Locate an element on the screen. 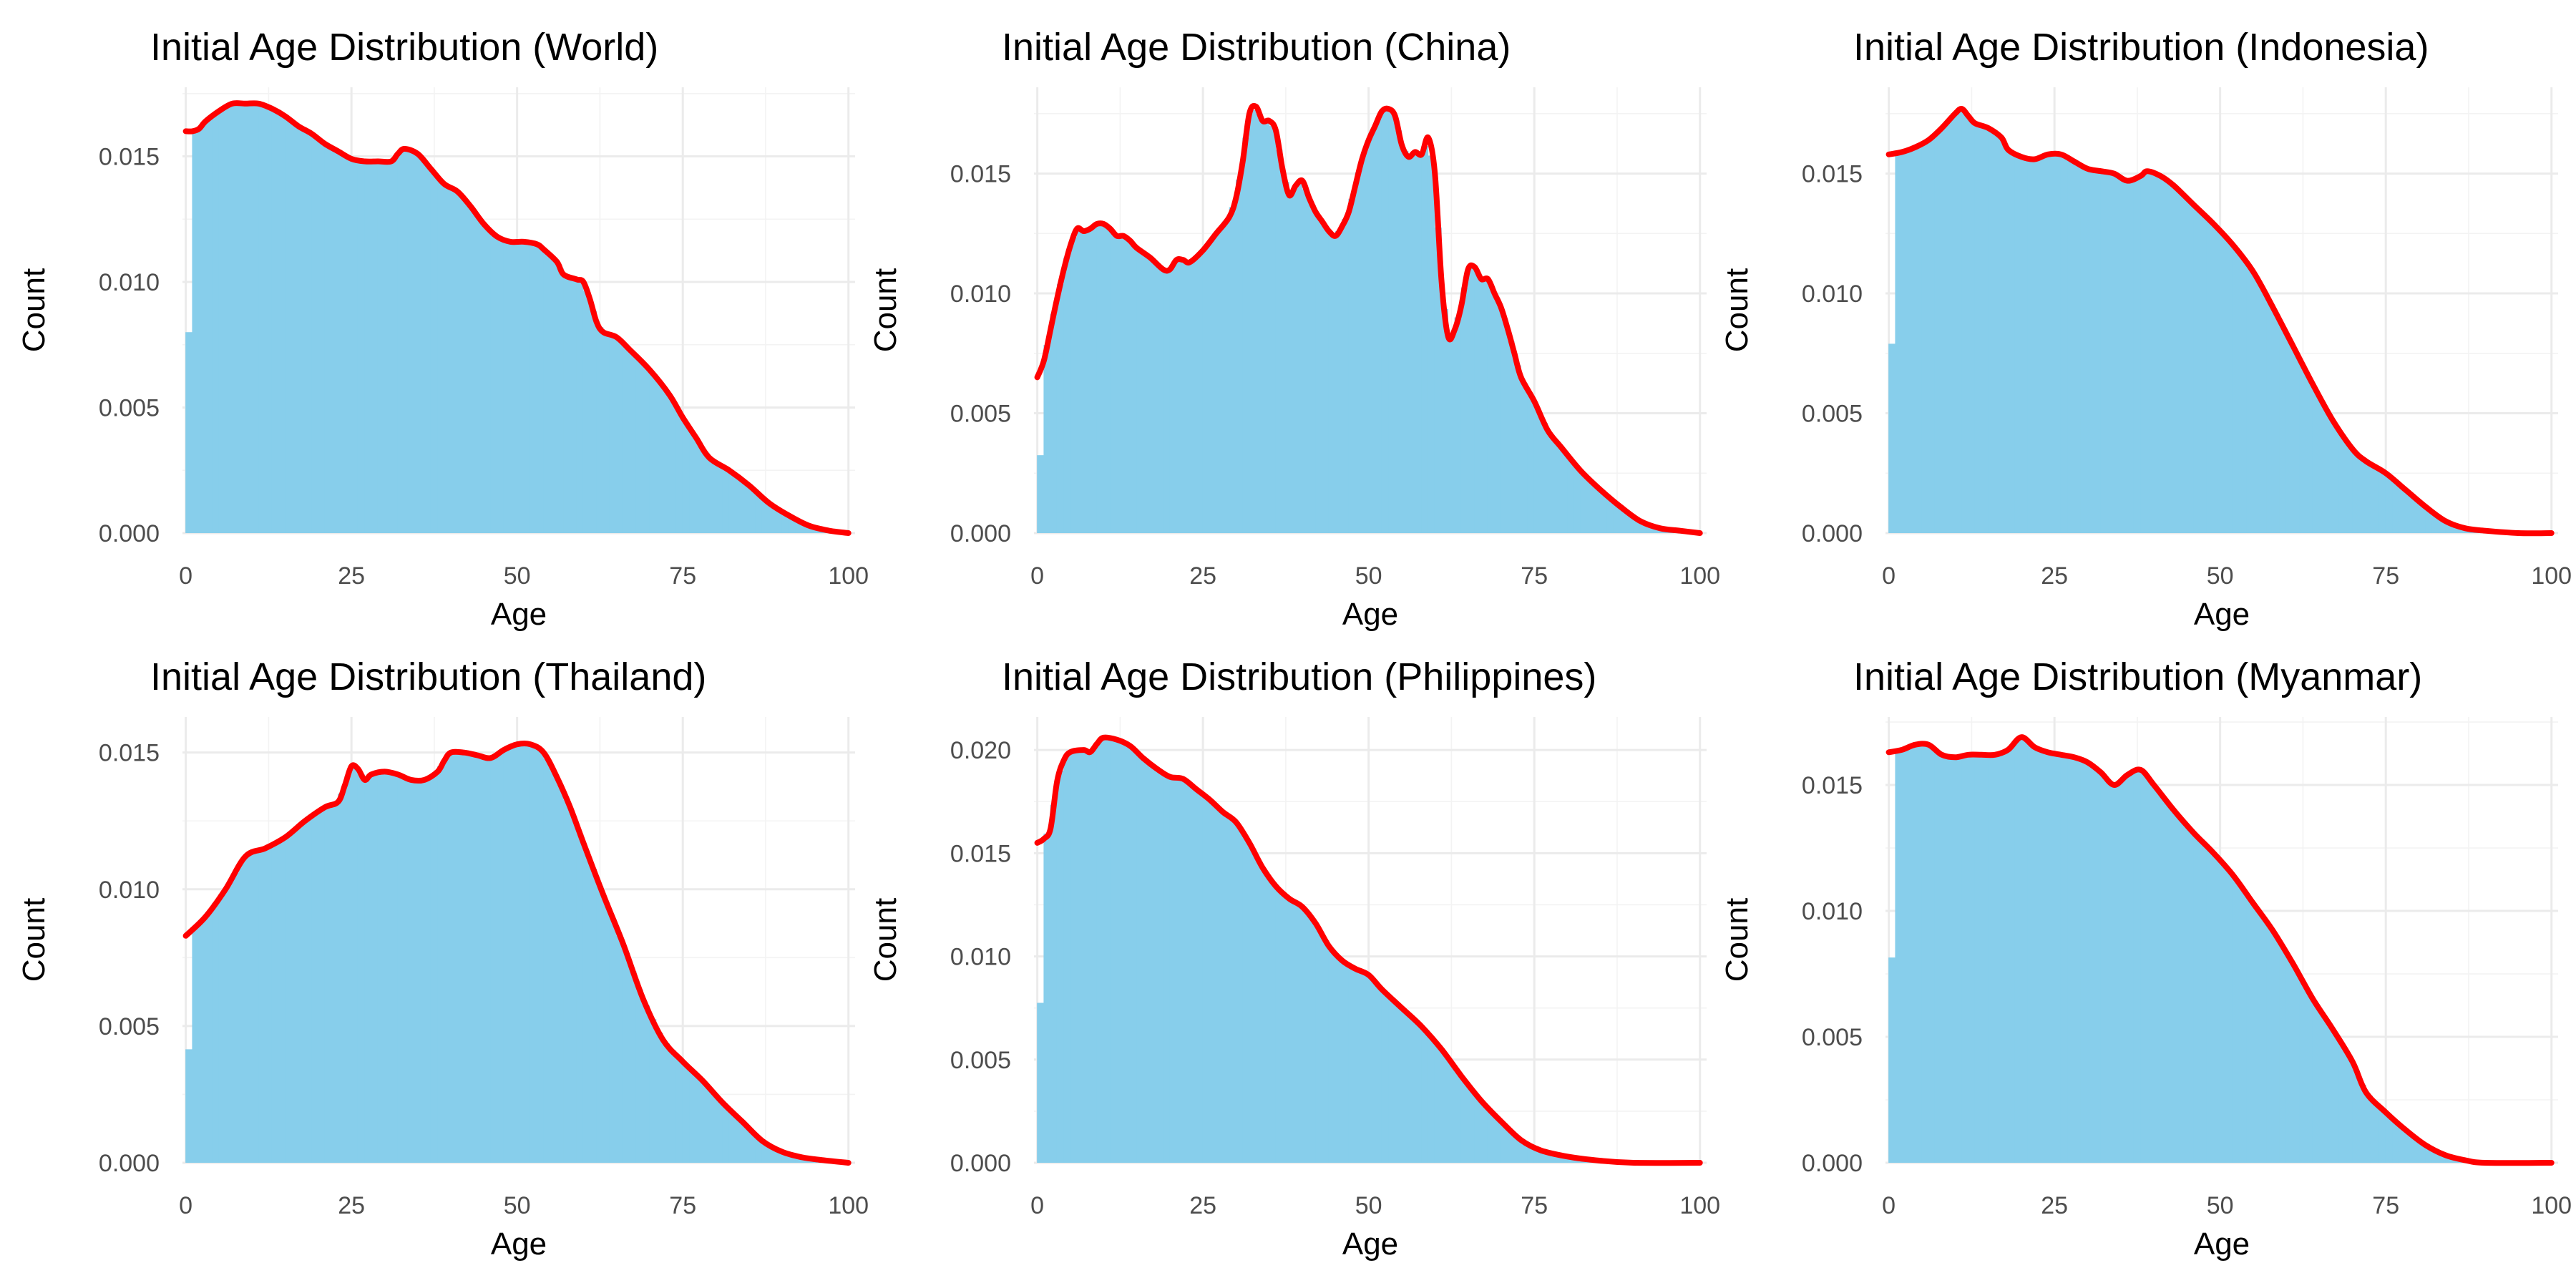 This screenshot has width=2576, height=1288. y-tick-label: 0.010 is located at coordinates (1832, 911).